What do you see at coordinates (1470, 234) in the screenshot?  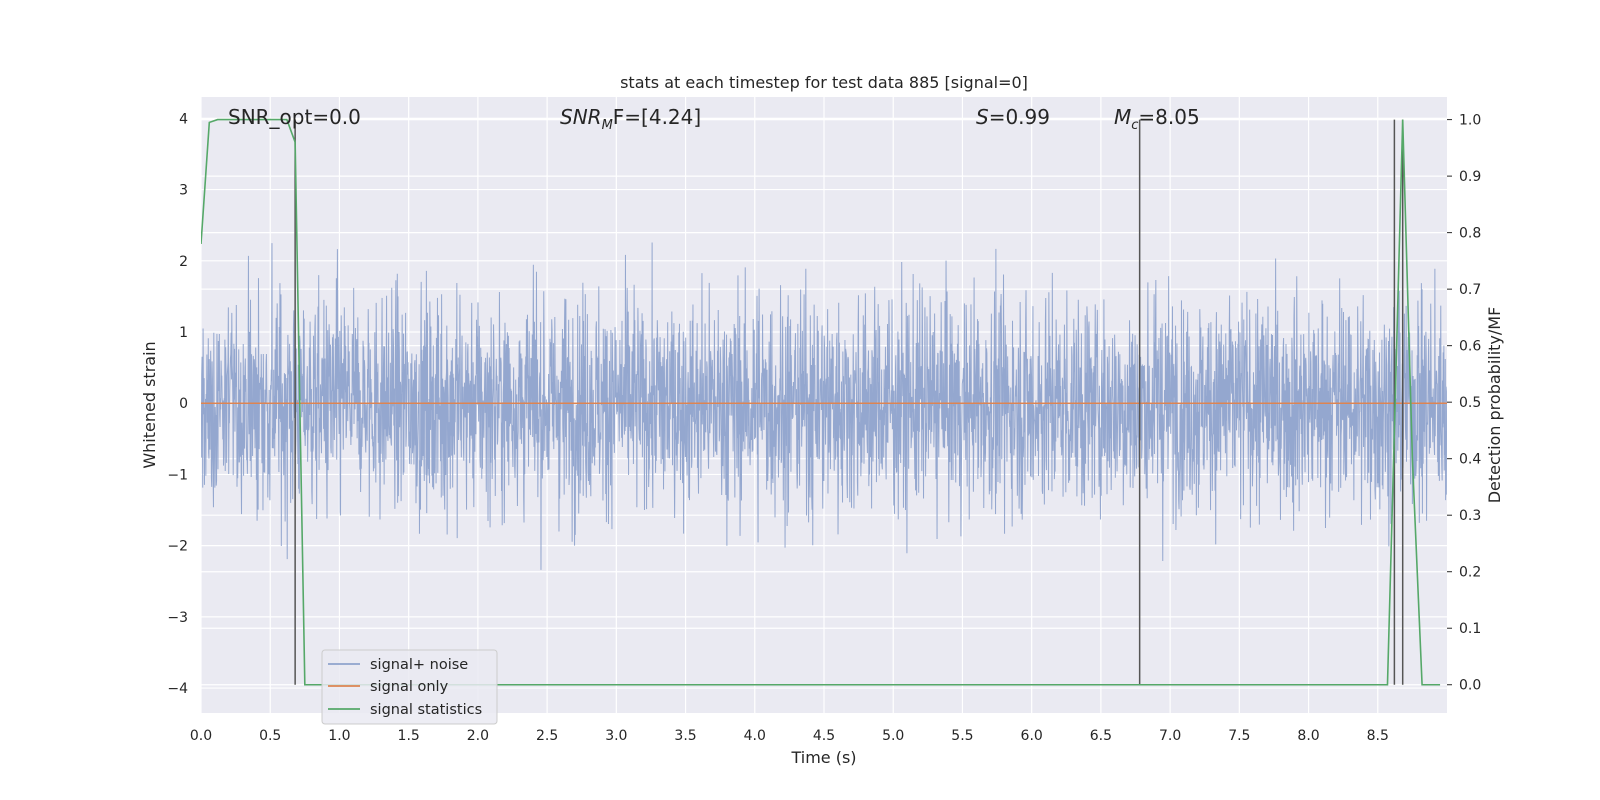 I see `right-y-tick-label: 0.8` at bounding box center [1470, 234].